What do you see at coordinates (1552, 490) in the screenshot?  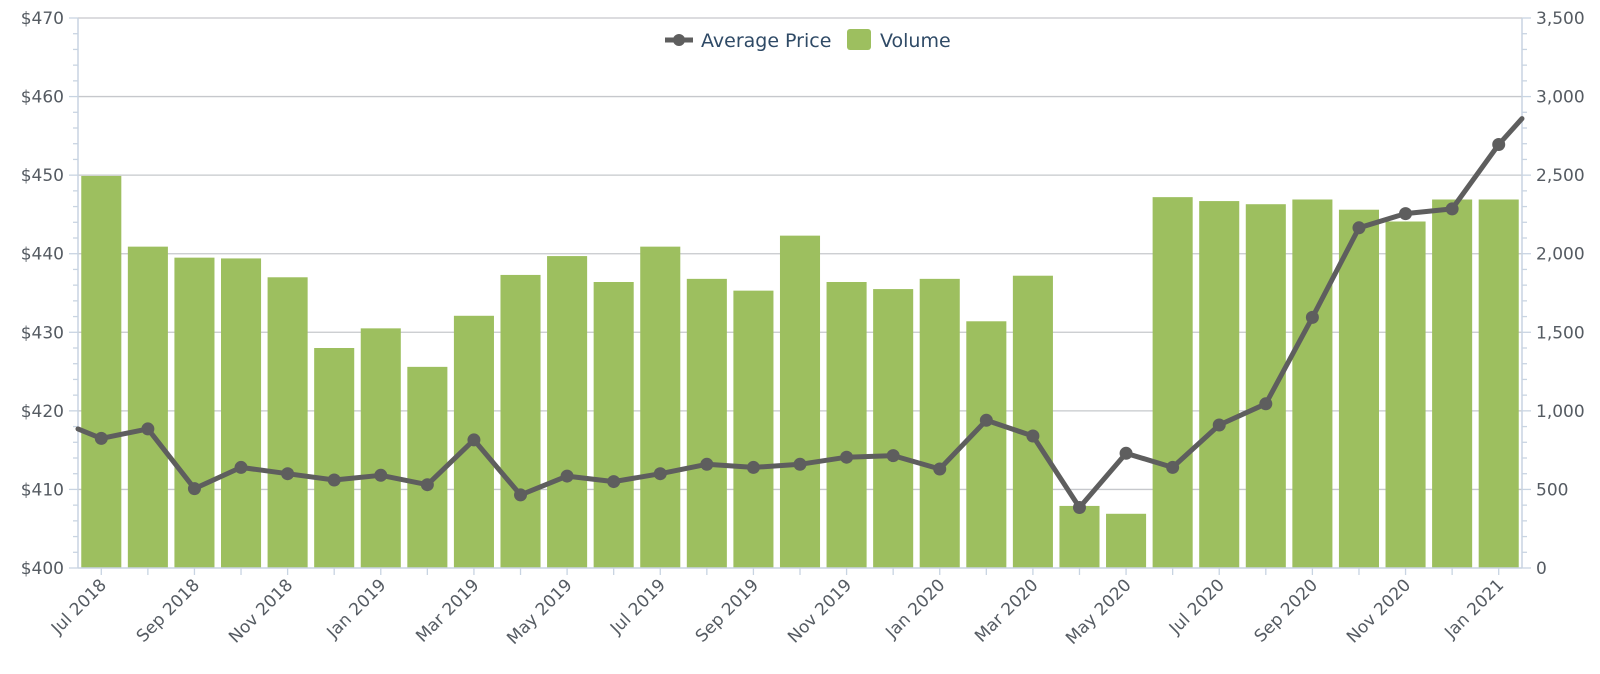 I see `right-y-tick-label: 500` at bounding box center [1552, 490].